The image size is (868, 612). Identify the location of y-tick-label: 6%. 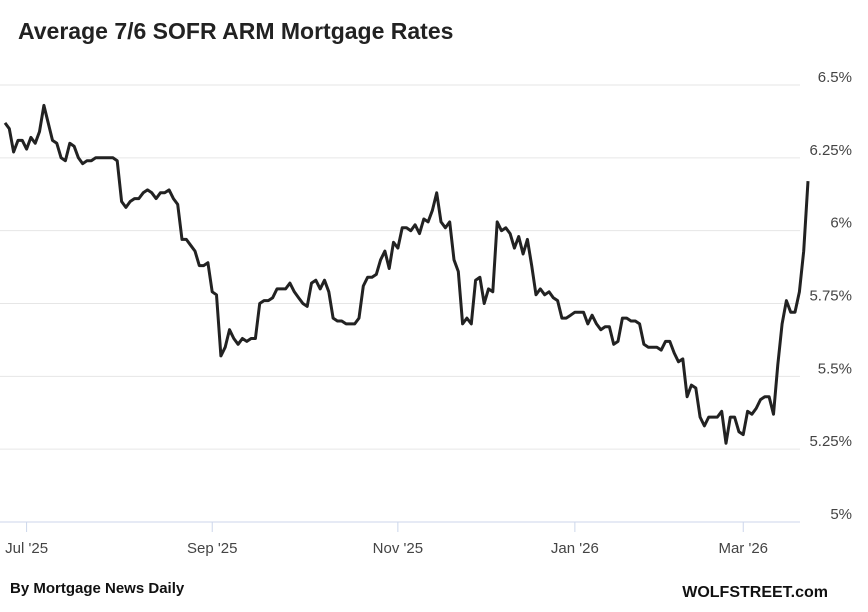
(841, 223).